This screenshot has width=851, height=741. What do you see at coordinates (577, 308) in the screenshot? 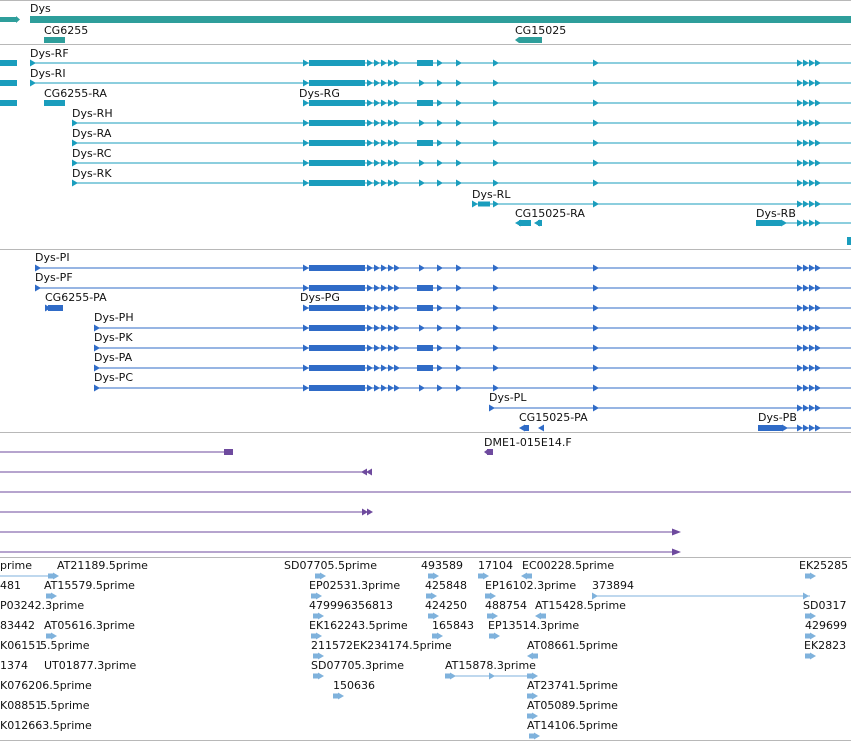
I see `protein-feature-dys-pg` at bounding box center [577, 308].